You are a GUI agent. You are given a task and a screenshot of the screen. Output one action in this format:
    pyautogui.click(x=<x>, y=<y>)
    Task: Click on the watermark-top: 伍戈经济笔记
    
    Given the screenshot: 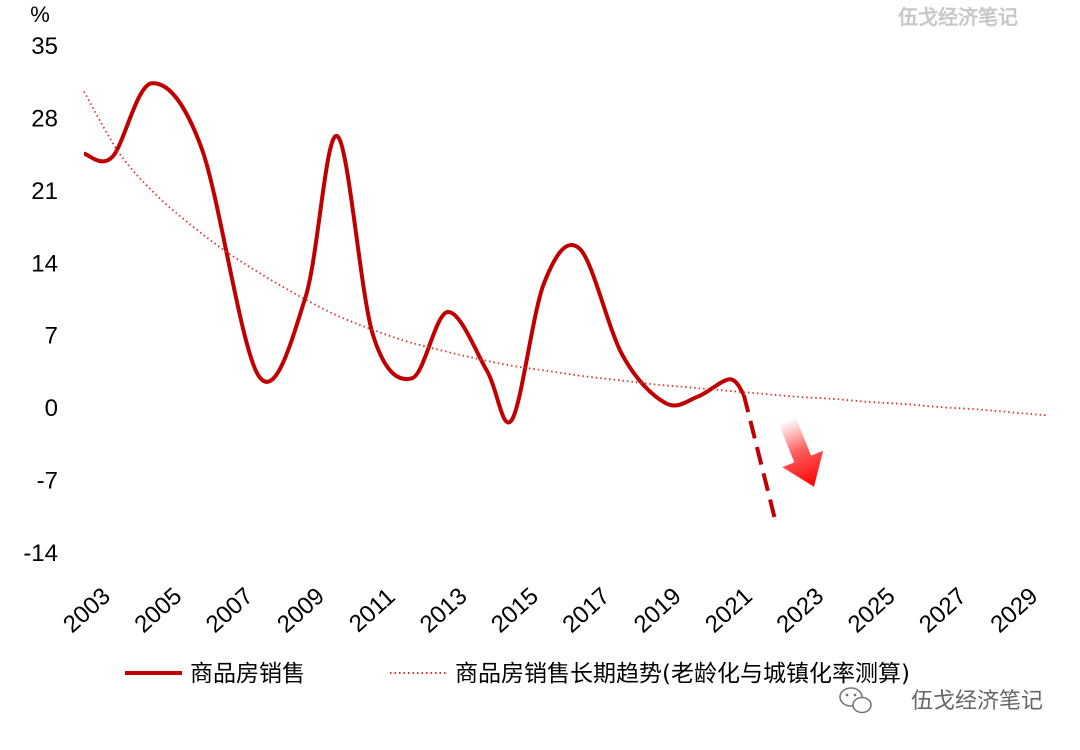 What is the action you would take?
    pyautogui.click(x=957, y=17)
    